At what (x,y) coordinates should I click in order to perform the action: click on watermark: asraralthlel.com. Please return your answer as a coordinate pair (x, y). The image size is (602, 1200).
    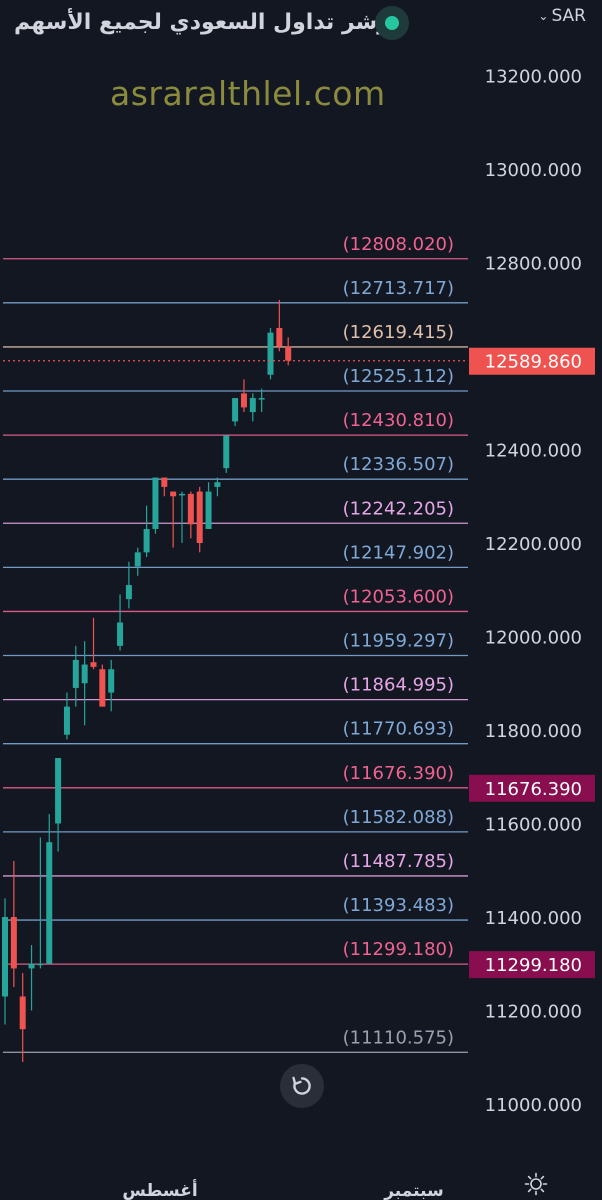
    Looking at the image, I should click on (248, 93).